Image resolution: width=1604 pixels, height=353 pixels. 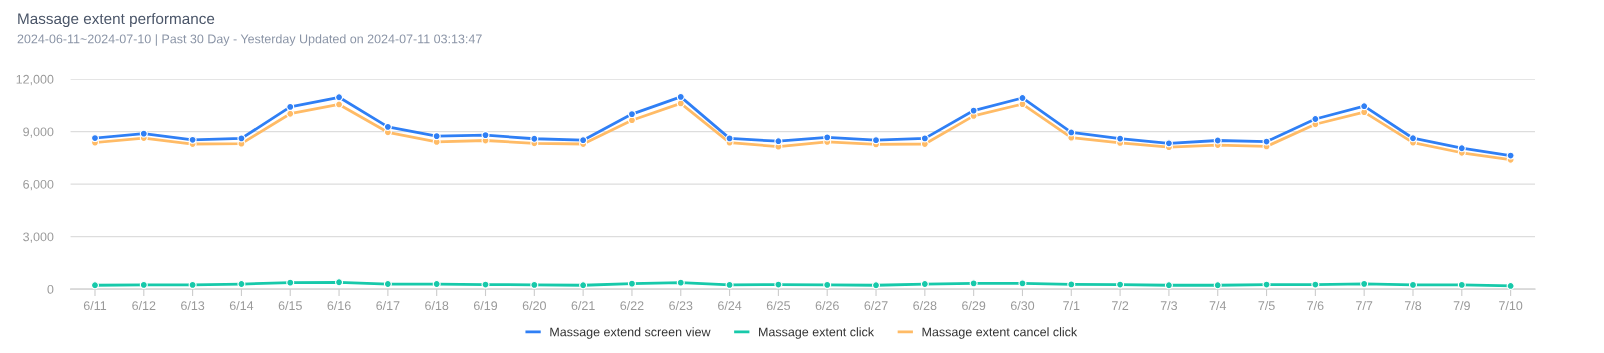 What do you see at coordinates (38, 237) in the screenshot?
I see `y-tick-label: 3,000` at bounding box center [38, 237].